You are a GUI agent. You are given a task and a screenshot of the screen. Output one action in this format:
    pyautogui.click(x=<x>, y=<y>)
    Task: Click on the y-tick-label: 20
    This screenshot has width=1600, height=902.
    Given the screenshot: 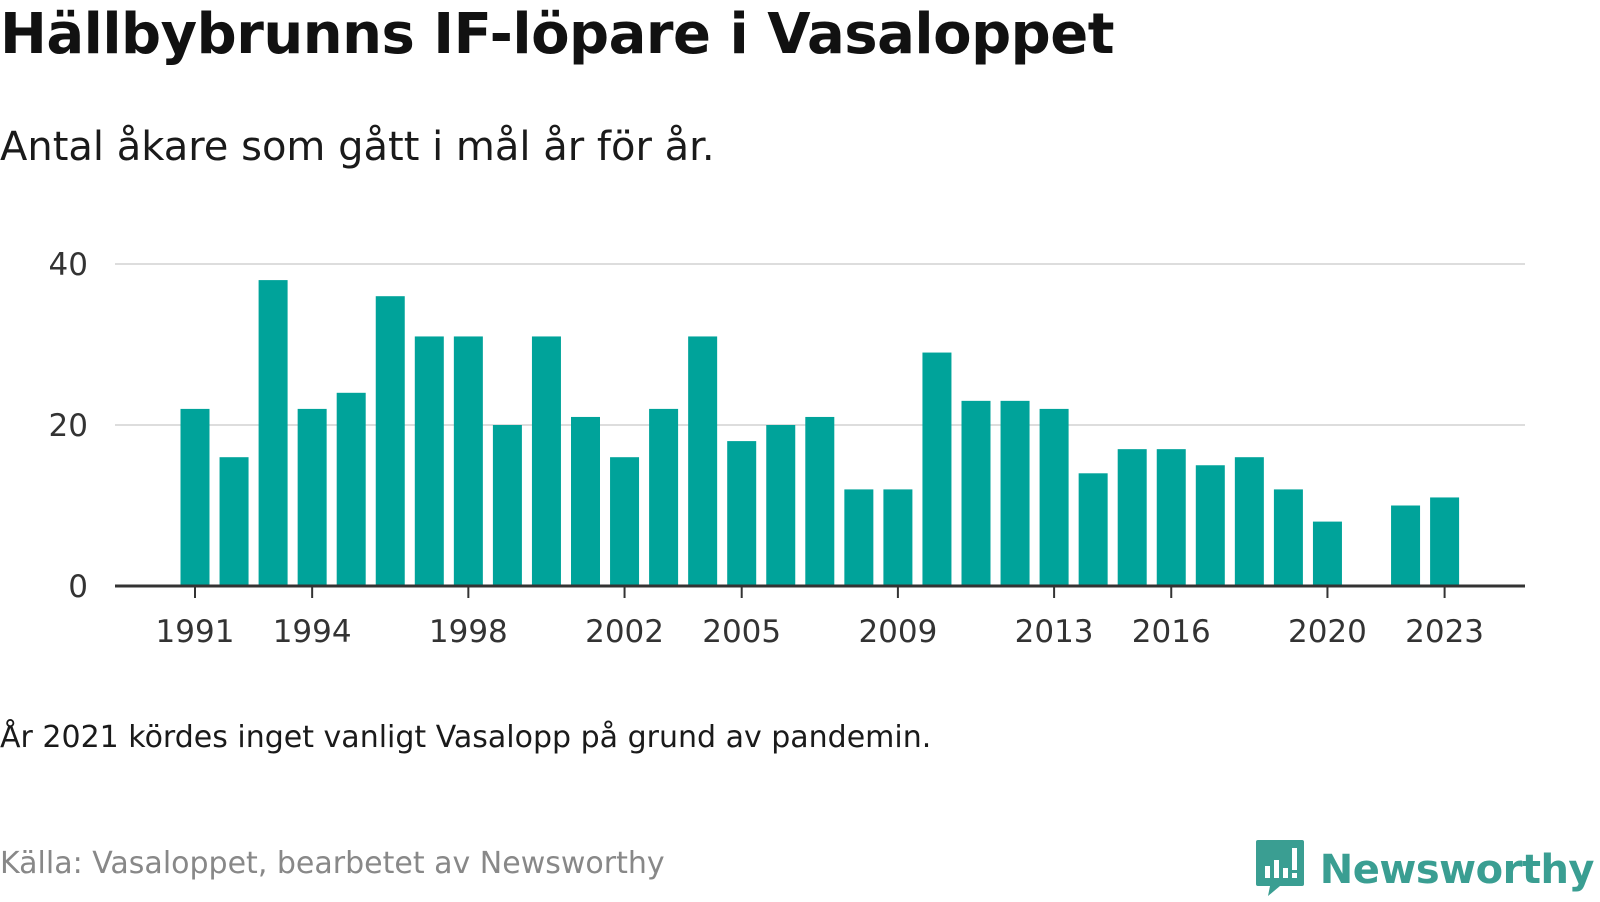 What is the action you would take?
    pyautogui.click(x=68, y=426)
    